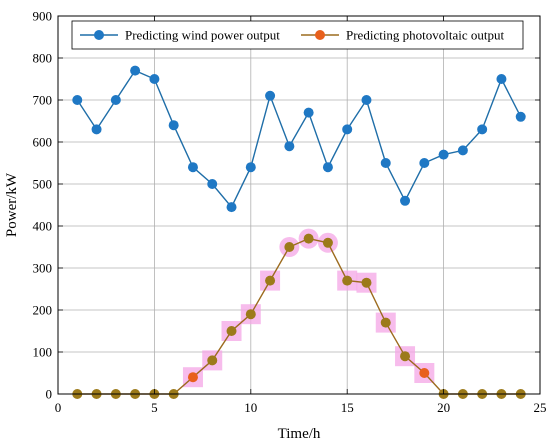  I want to click on y-tick-label: 600, so click(43, 142).